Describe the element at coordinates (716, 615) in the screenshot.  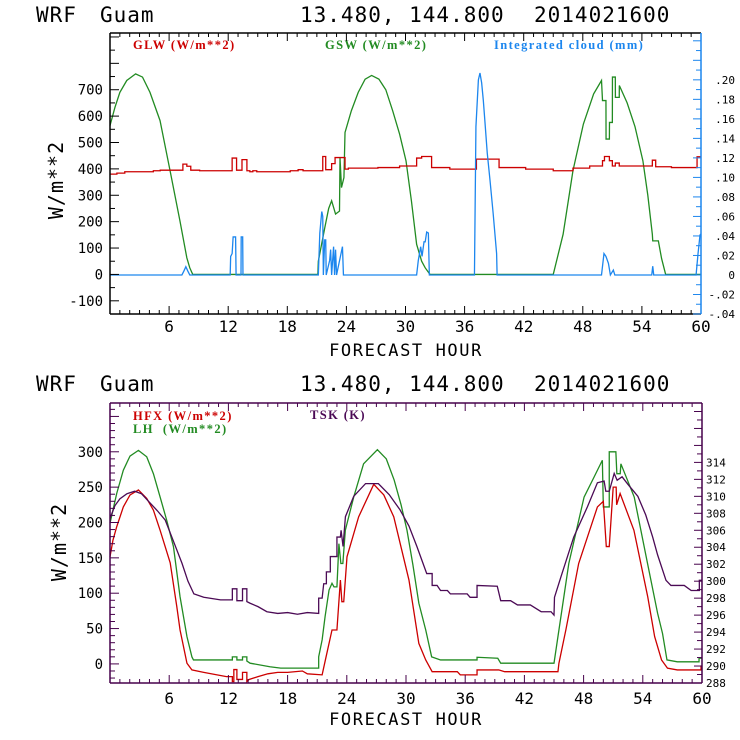
I see `y2-tick-label: 296` at that location.